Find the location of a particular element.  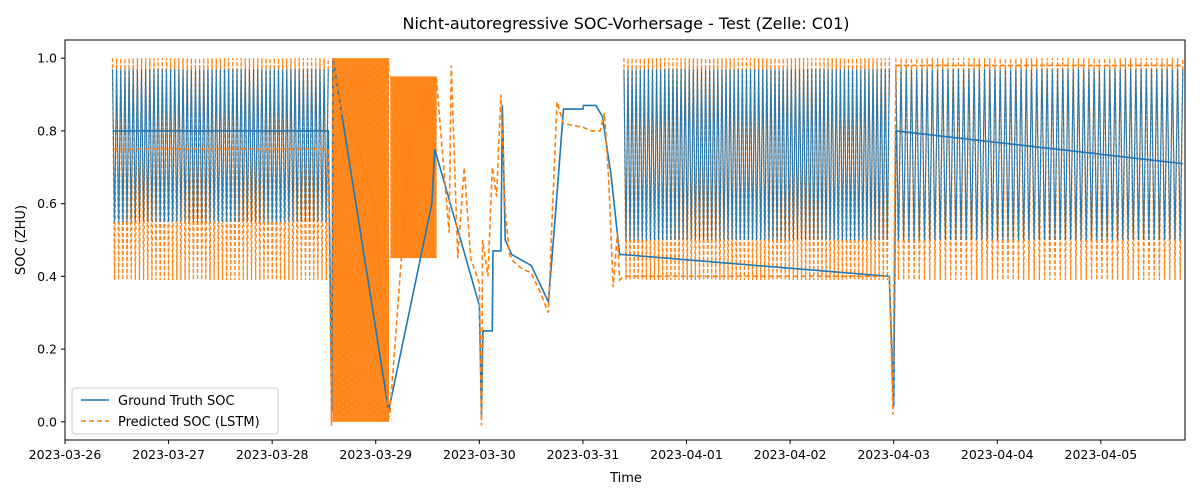

legend-label-ground-truth: Ground Truth SOC is located at coordinates (176, 401).